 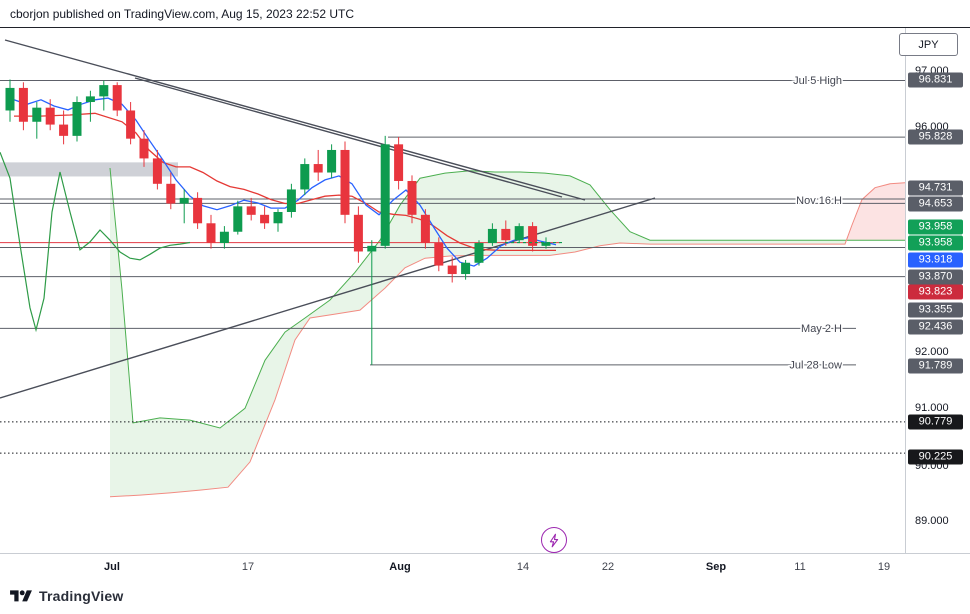 I want to click on level-annotation: Nov 16 H, so click(x=819, y=201).